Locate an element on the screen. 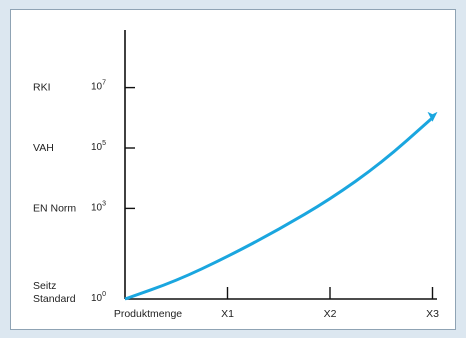 The width and height of the screenshot is (466, 338). y-category-label: Seitz is located at coordinates (44, 286).